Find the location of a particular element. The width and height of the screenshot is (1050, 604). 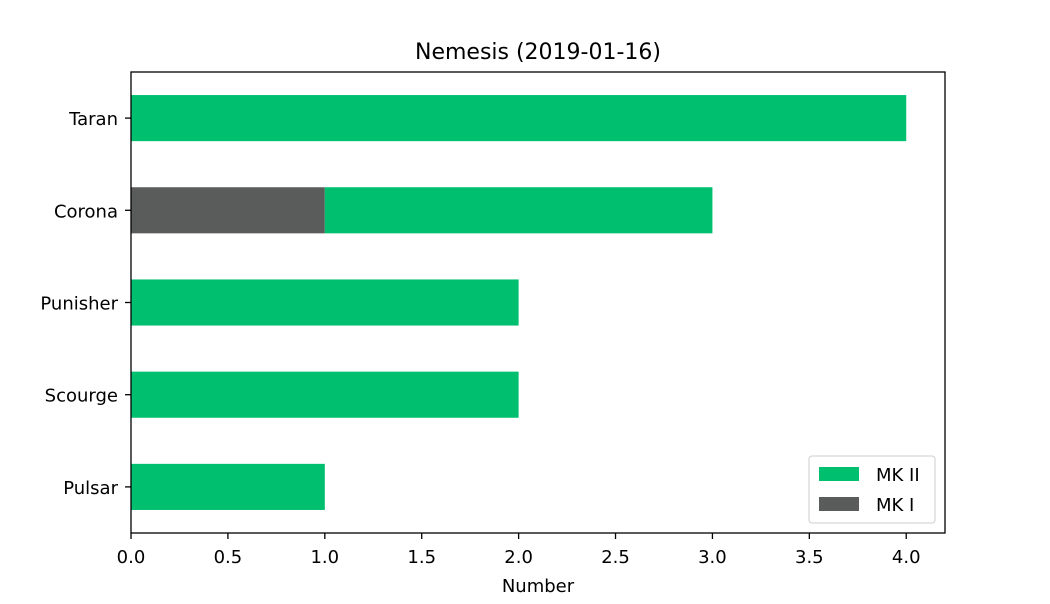

bar-pulsar-mk-ii is located at coordinates (228, 486).